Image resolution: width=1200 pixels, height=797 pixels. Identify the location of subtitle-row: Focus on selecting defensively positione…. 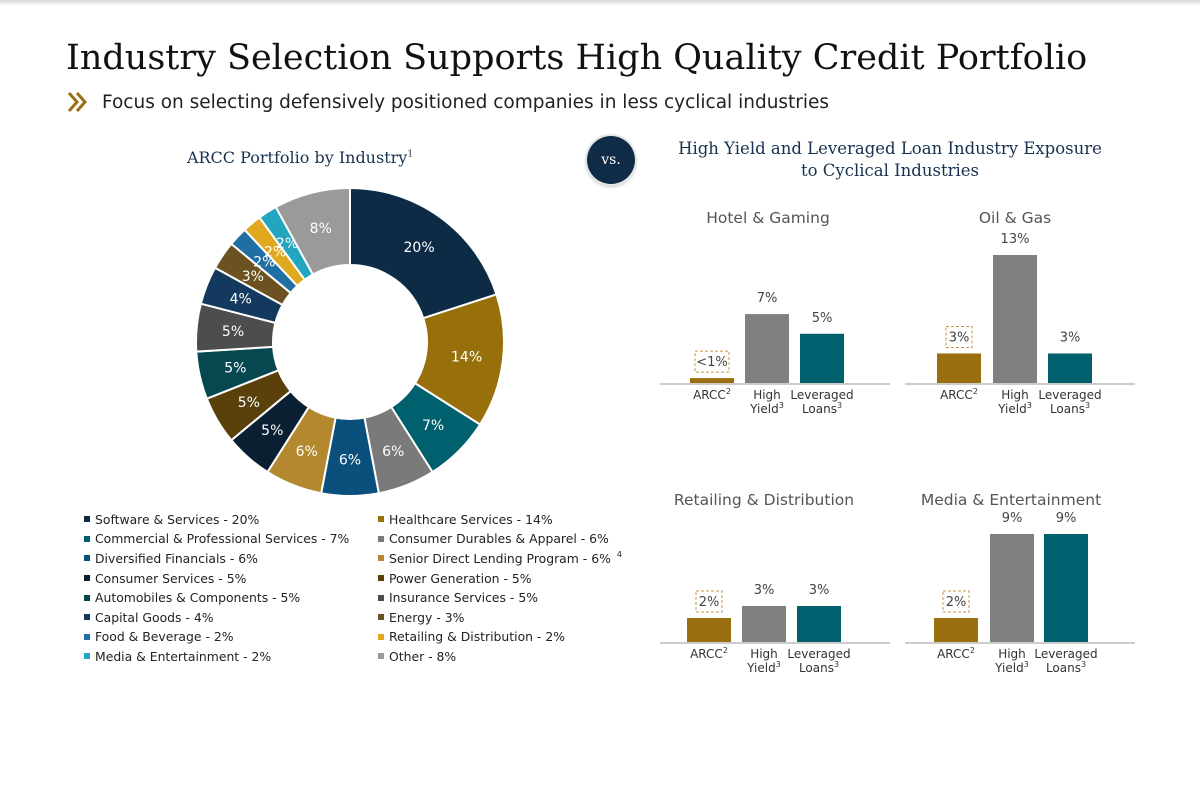
(447, 102).